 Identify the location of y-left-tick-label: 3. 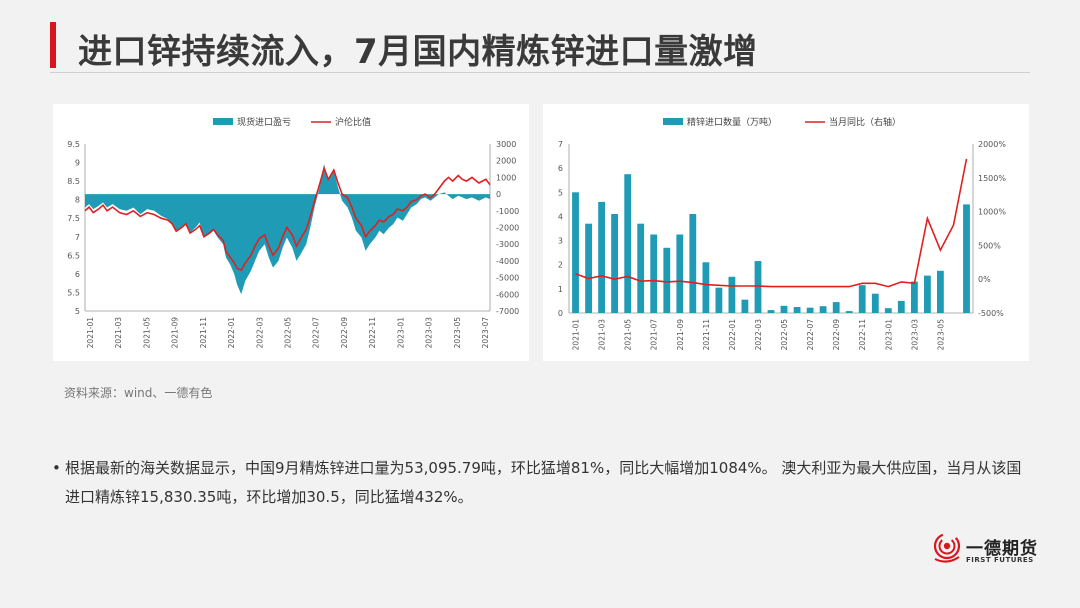
(560, 241).